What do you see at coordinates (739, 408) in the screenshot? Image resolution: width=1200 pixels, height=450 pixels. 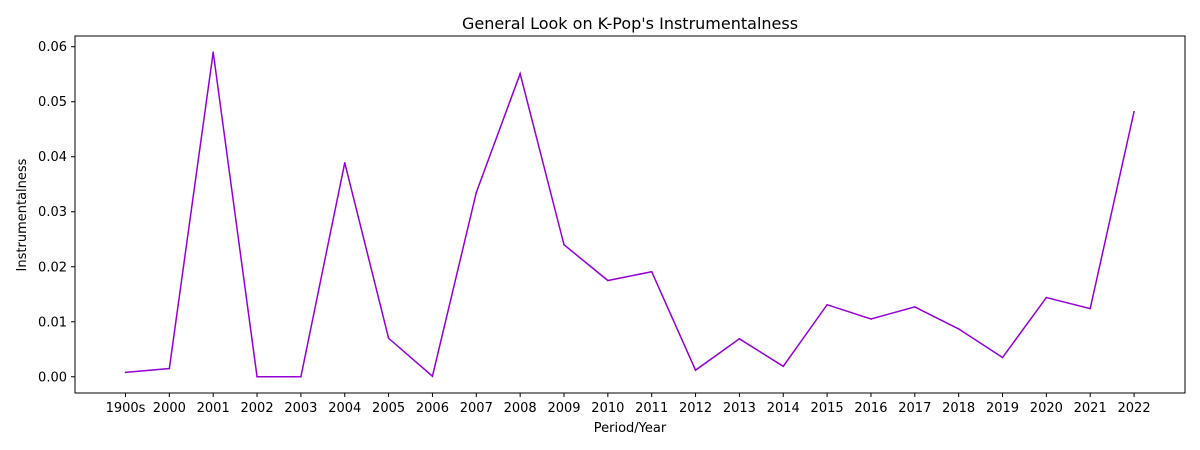 I see `x-tick-label: 2013` at bounding box center [739, 408].